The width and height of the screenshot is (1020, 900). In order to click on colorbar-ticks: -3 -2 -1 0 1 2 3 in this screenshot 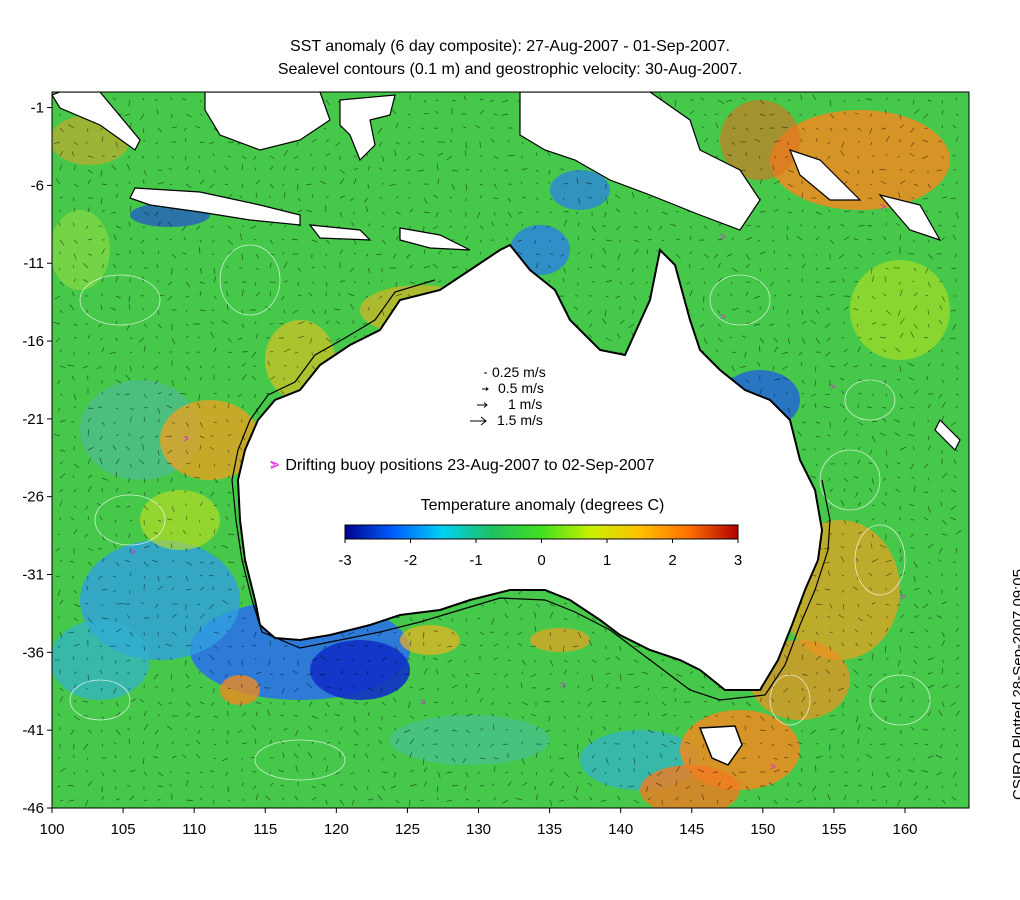, I will do `click(540, 554)`.